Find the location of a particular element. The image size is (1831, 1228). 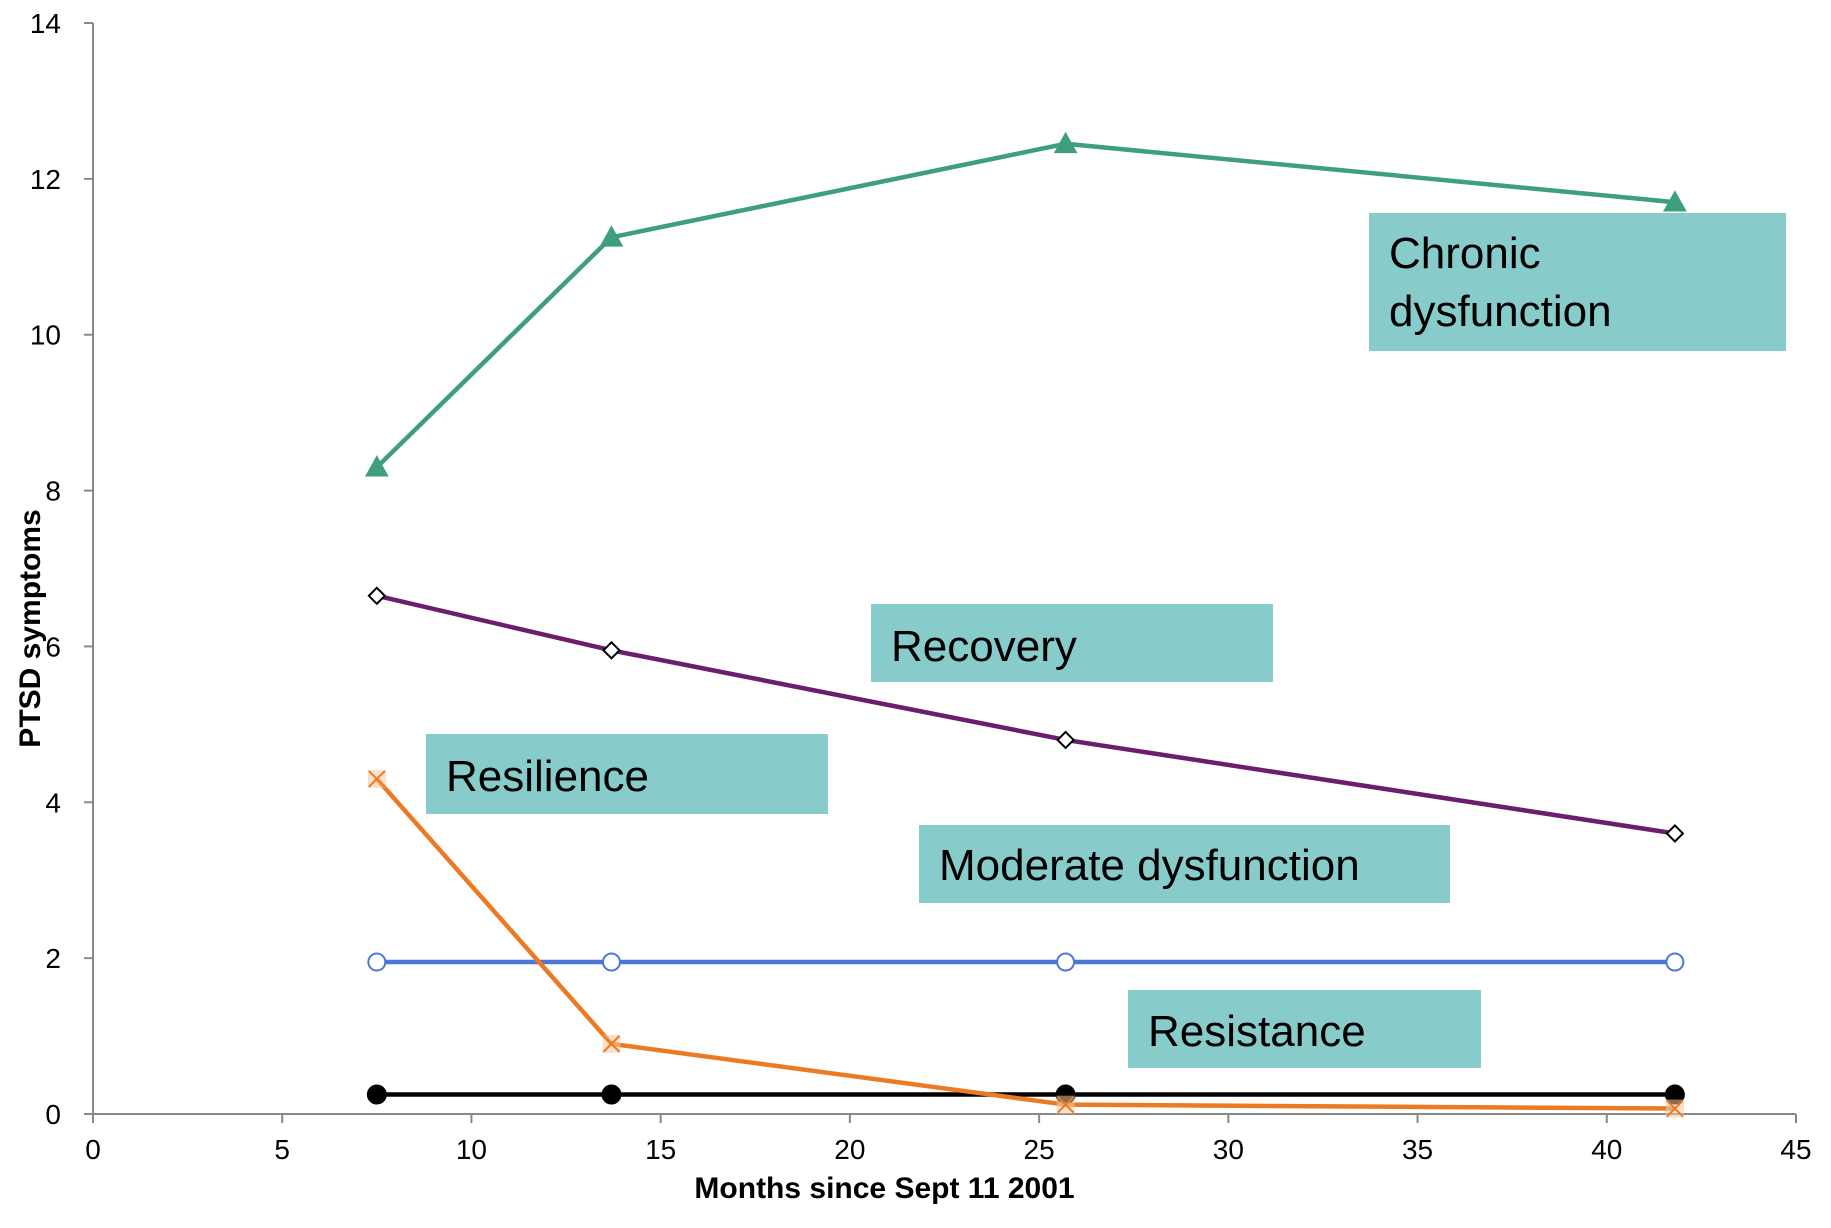

annotation-resistance: Resistance is located at coordinates (1304, 1029).